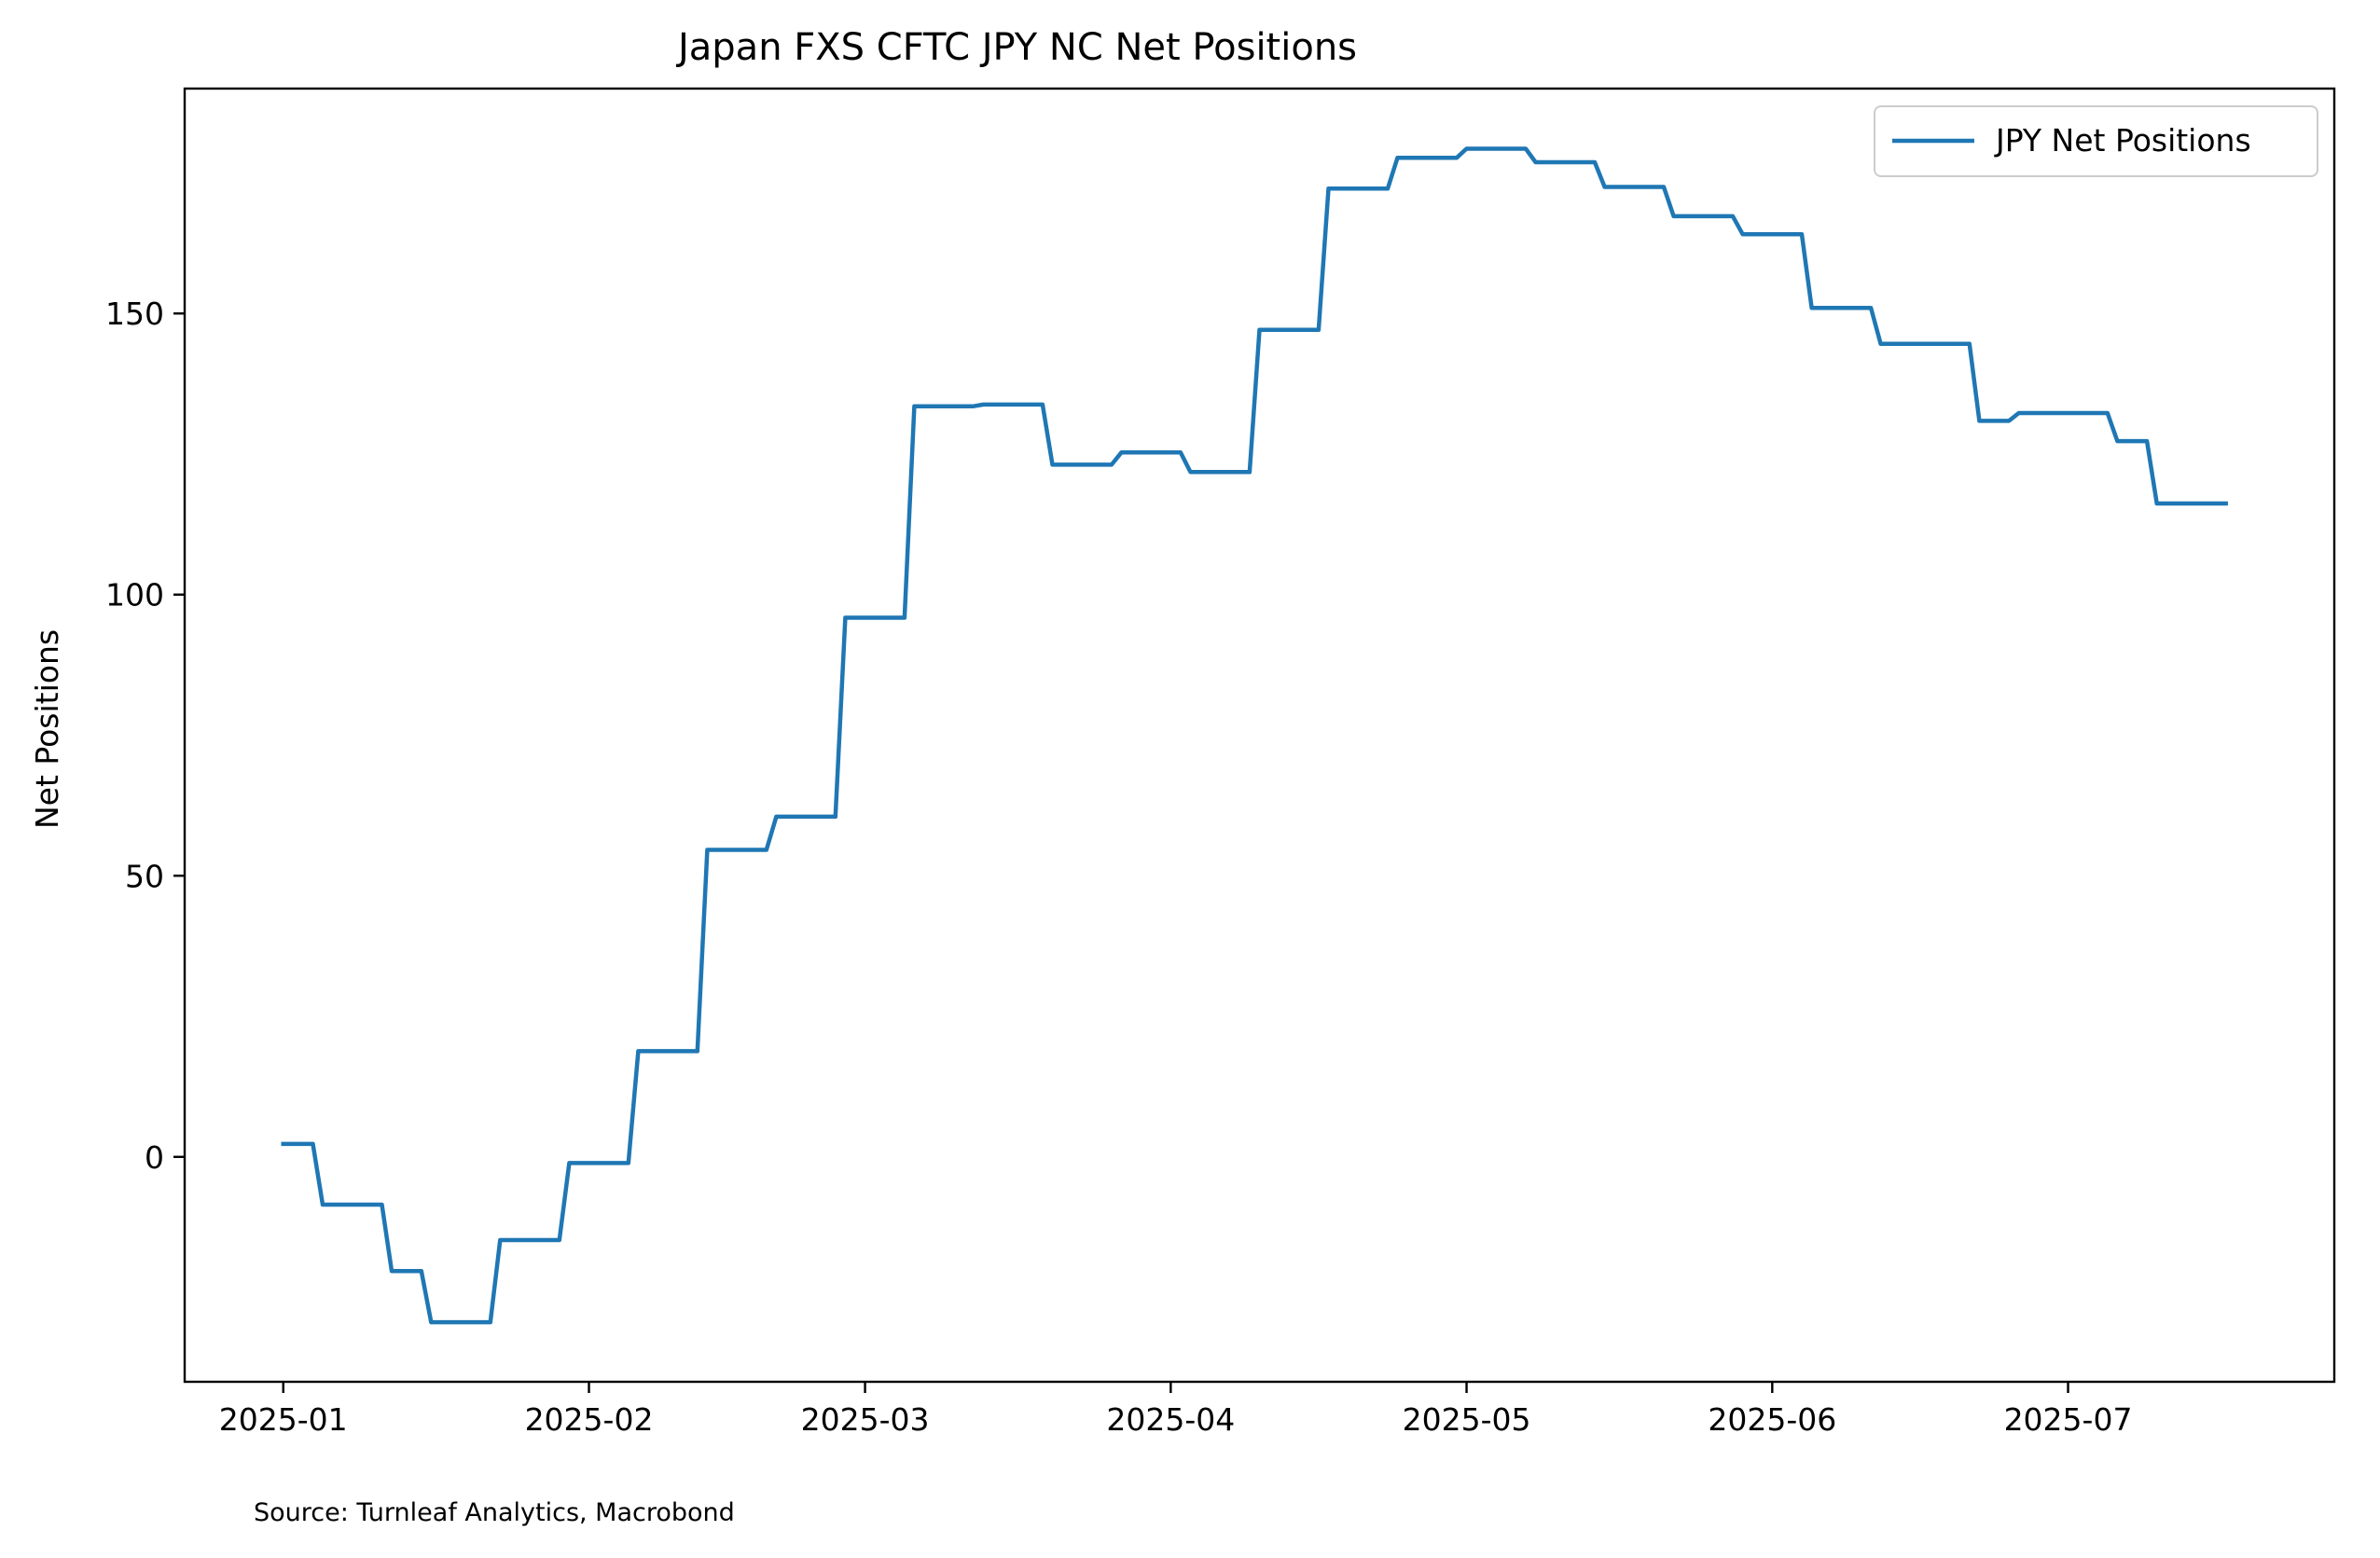 The image size is (2380, 1558). What do you see at coordinates (47, 729) in the screenshot?
I see `y-axis-label: Net Positions` at bounding box center [47, 729].